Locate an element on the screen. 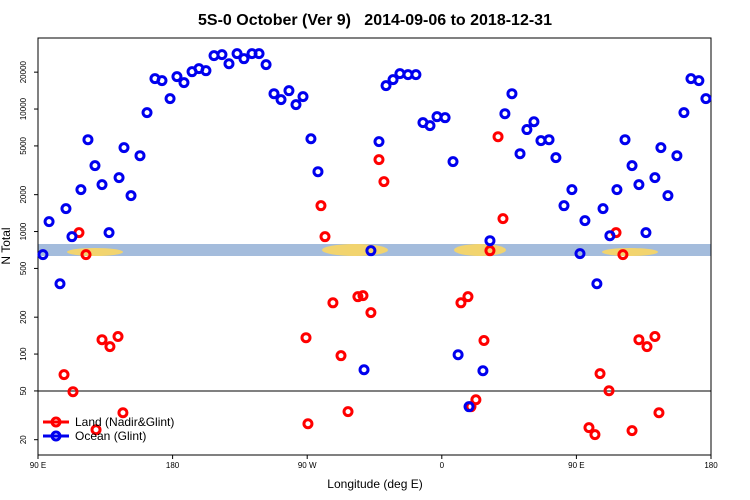 Image resolution: width=750 pixels, height=500 pixels. y-tick-label: 200 is located at coordinates (23, 317).